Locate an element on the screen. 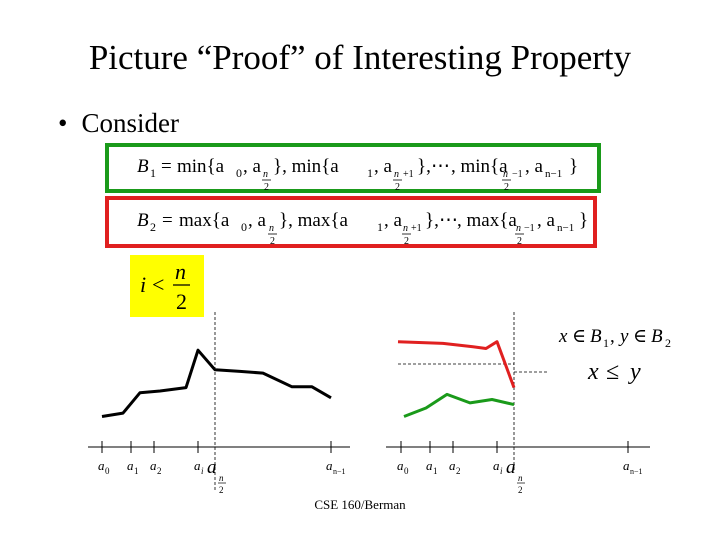  b1-t5: }, min{a is located at coordinates (306, 166).